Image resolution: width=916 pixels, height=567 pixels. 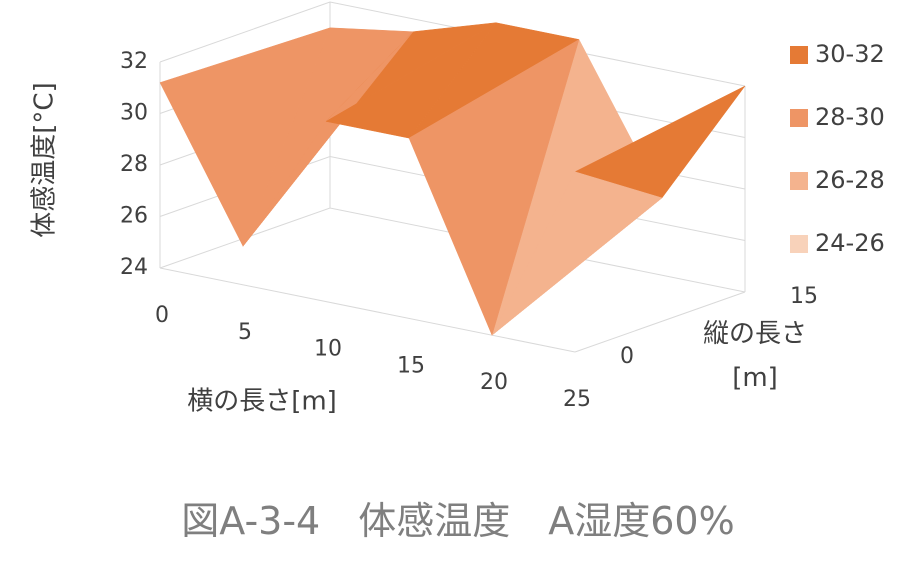 I want to click on z-axis-label: 体感温度[°C], so click(x=45, y=159).